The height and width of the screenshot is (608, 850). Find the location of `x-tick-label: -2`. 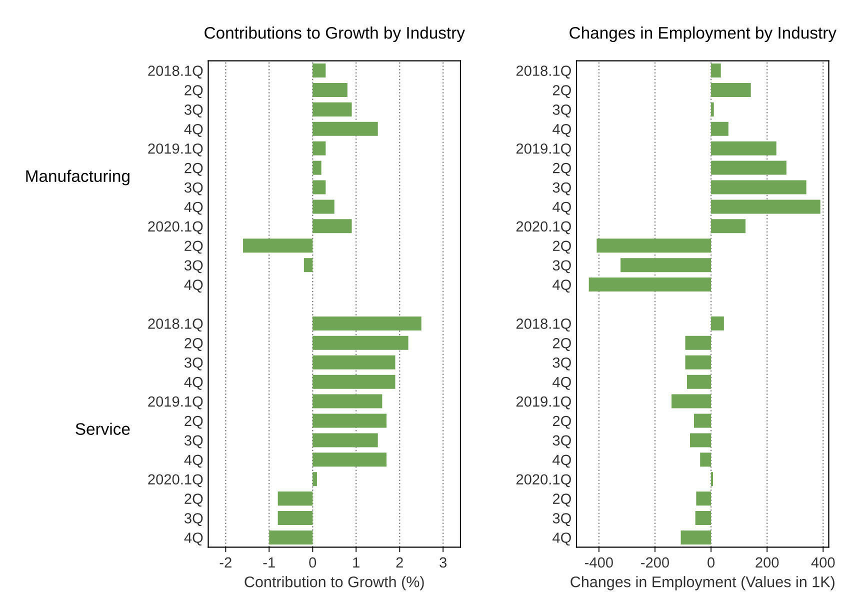

x-tick-label: -2 is located at coordinates (226, 562).